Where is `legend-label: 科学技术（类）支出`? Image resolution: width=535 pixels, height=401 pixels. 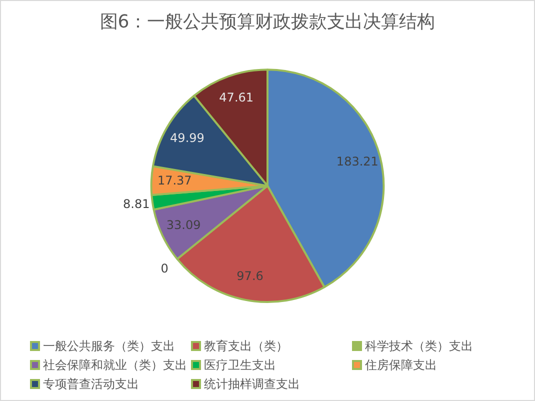 legend-label: 科学技术（类）支出 is located at coordinates (419, 346).